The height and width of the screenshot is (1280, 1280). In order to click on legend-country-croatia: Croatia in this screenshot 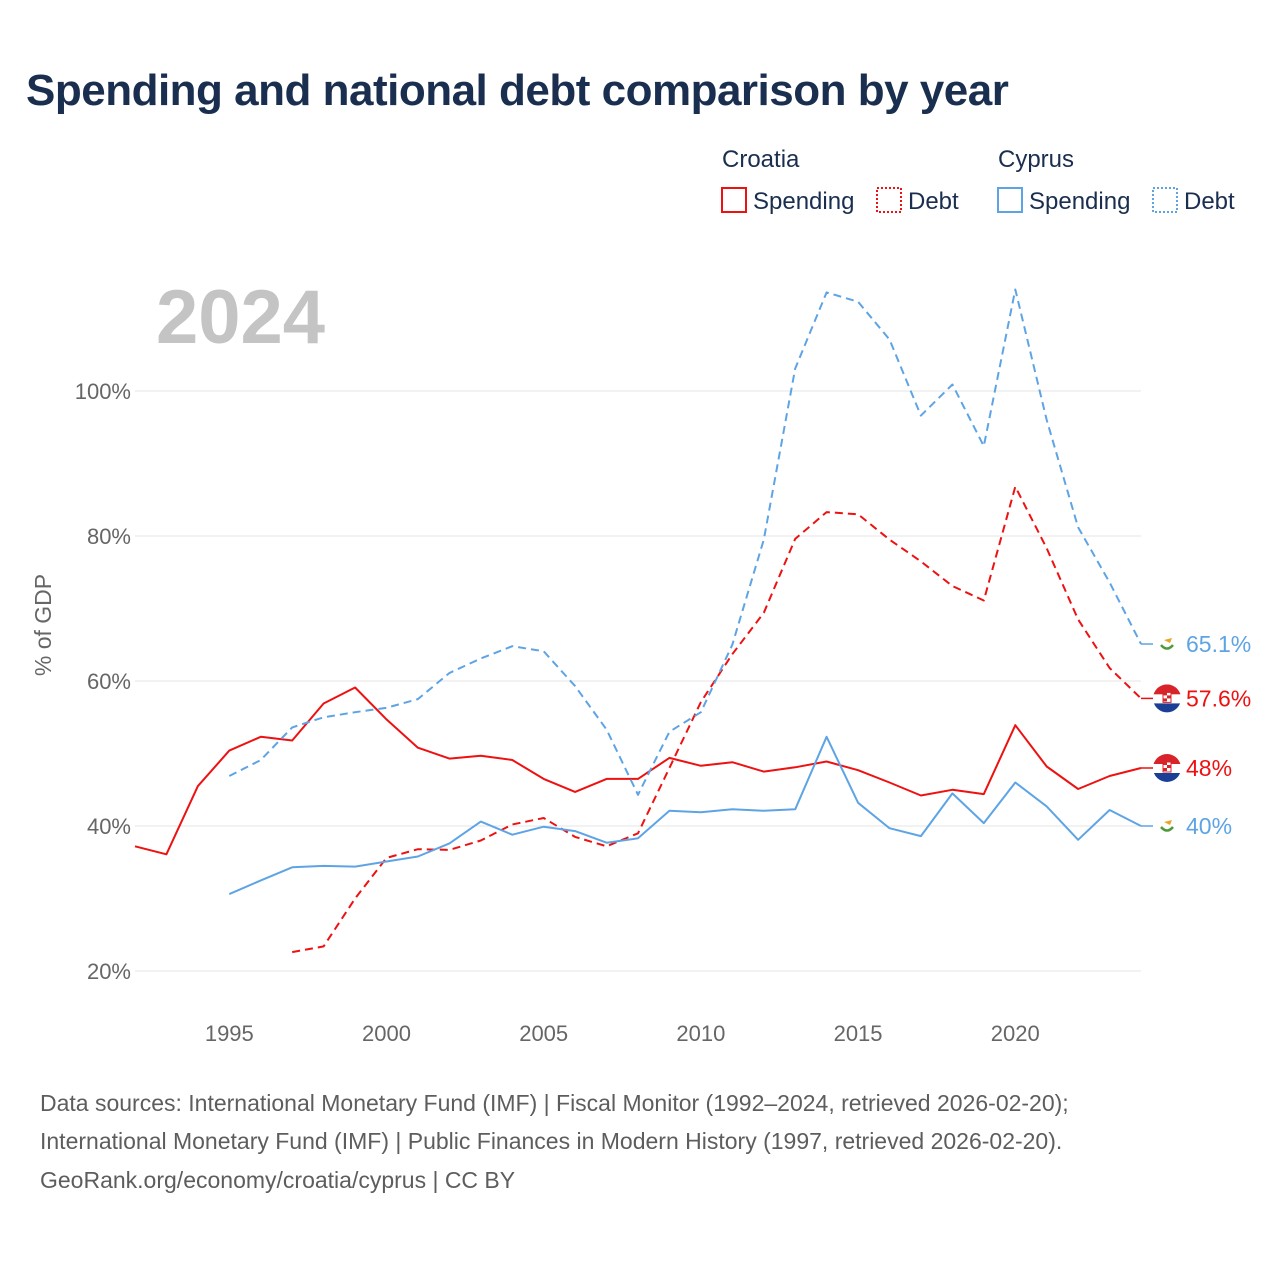, I will do `click(761, 159)`.